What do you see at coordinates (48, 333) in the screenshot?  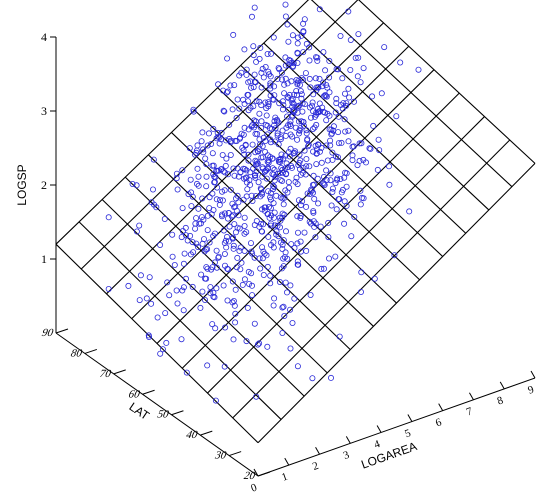 I see `lat-tick-label: 90` at bounding box center [48, 333].